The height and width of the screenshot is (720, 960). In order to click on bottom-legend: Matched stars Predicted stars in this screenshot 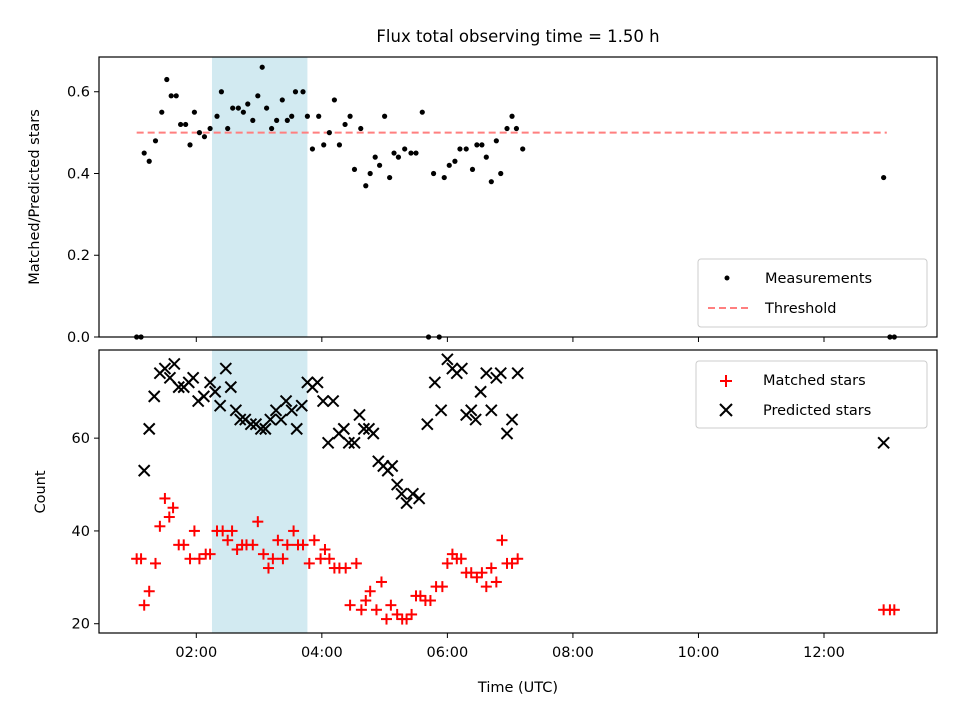, I will do `click(811, 394)`.